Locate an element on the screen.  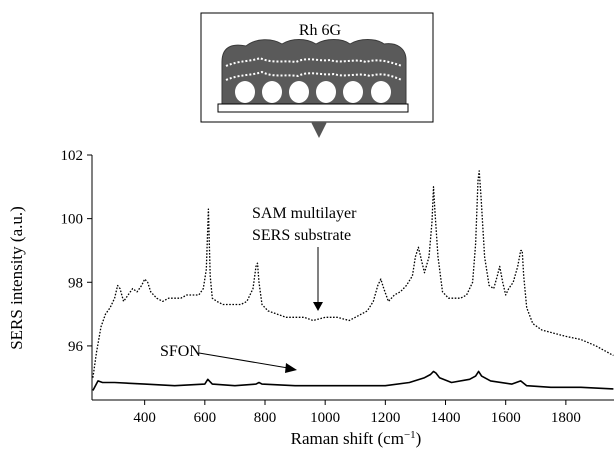
inset-label: Rh 6G is located at coordinates (320, 30).